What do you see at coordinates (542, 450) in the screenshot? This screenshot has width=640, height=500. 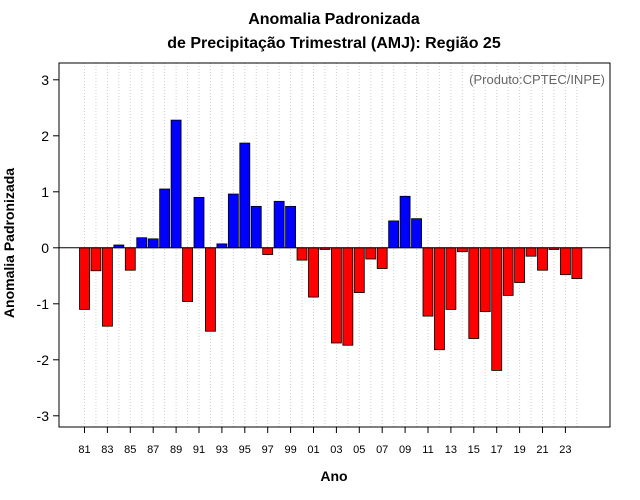 I see `x-tick-label: 21` at bounding box center [542, 450].